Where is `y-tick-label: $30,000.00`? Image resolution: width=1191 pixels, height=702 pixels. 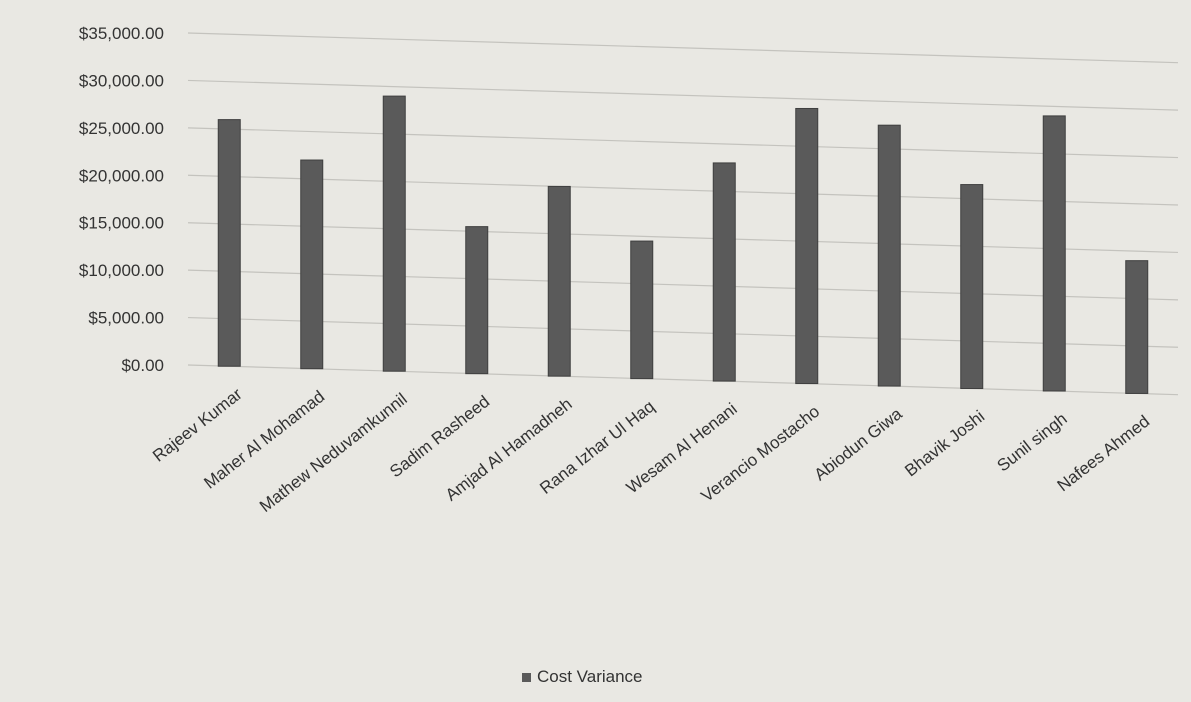
y-tick-label: $30,000.00 is located at coordinates (121, 80).